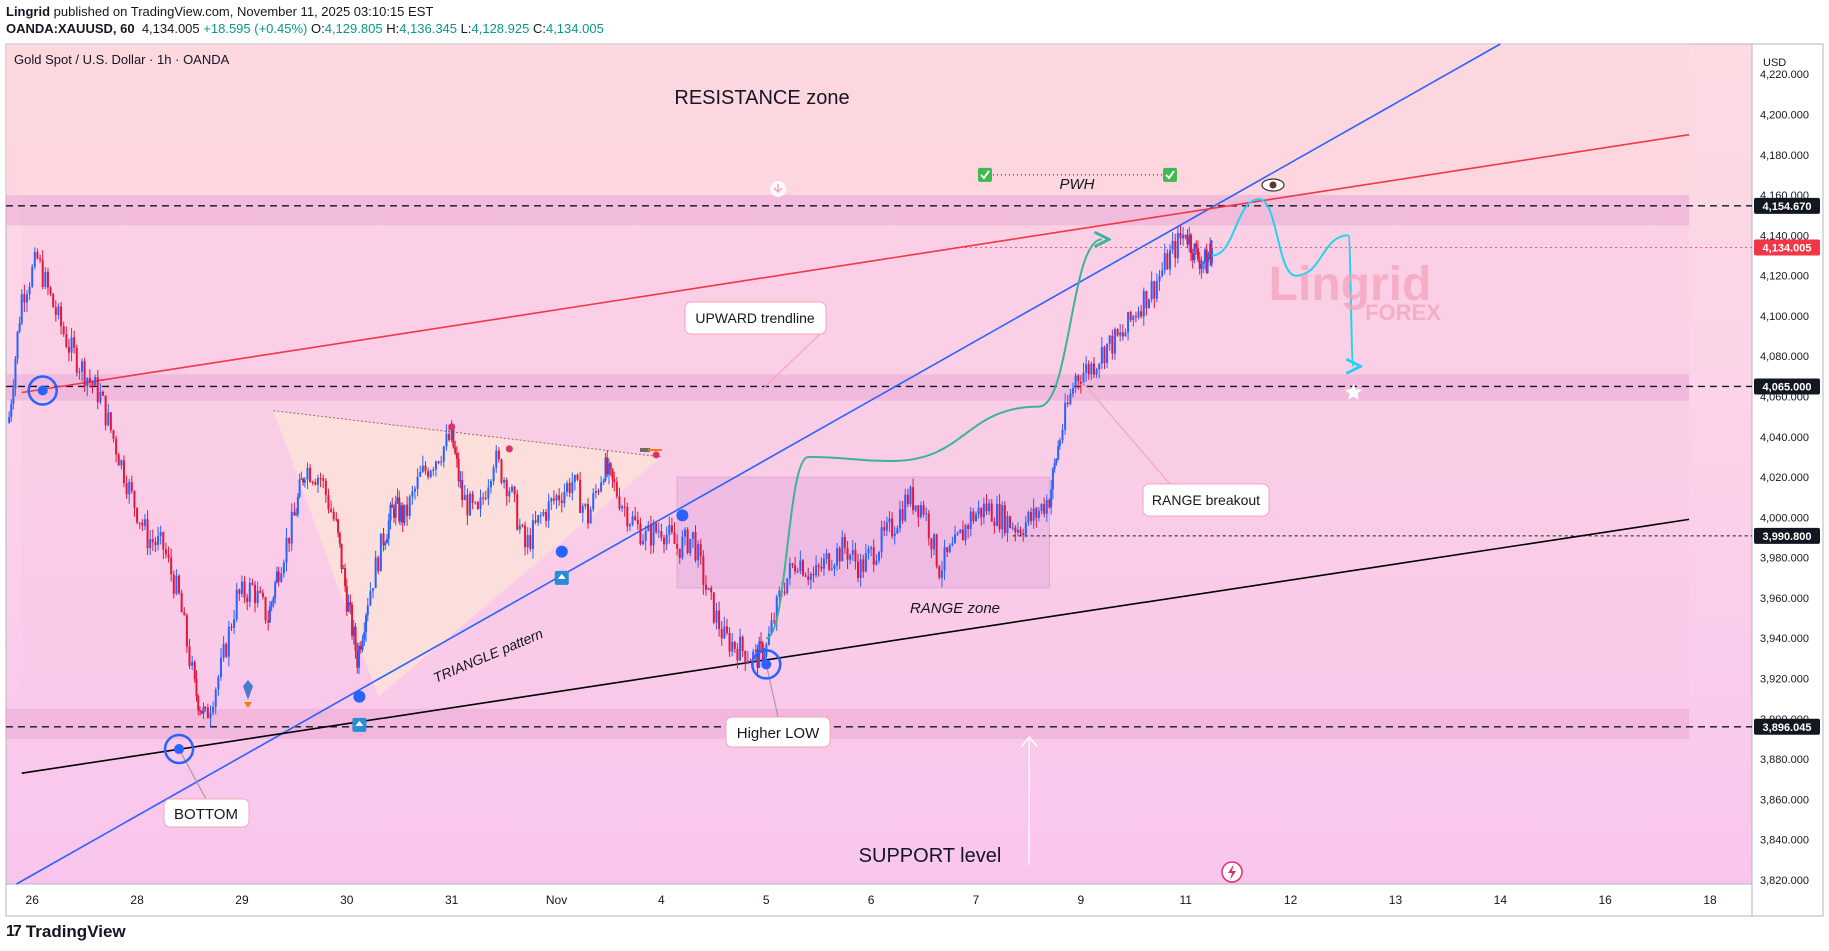  I want to click on mid-zone, so click(848, 387).